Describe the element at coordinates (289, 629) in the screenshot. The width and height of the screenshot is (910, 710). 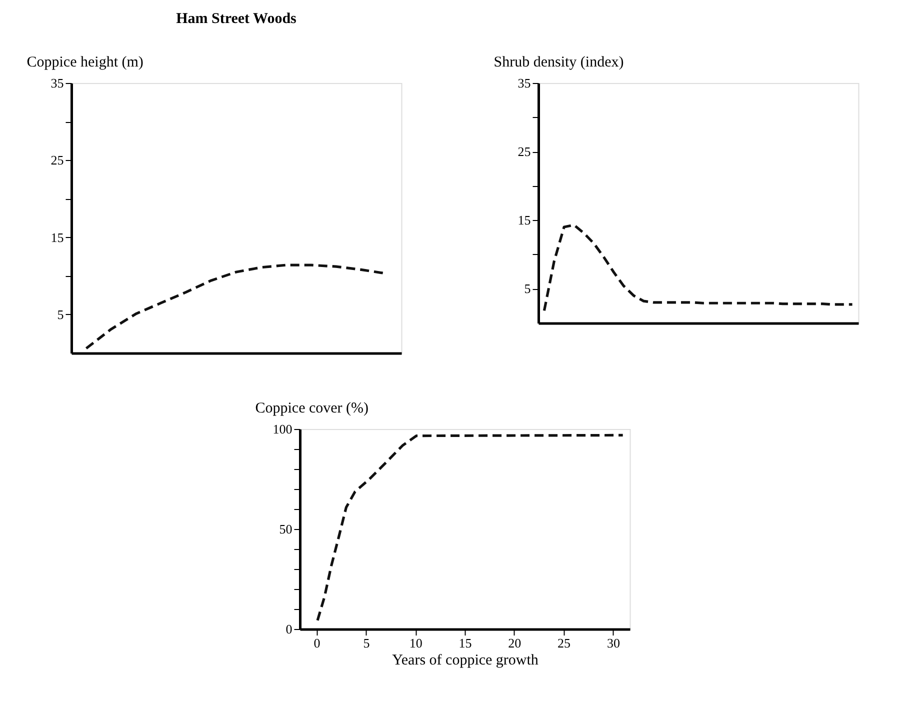
I see `y-tick-label: 0` at that location.